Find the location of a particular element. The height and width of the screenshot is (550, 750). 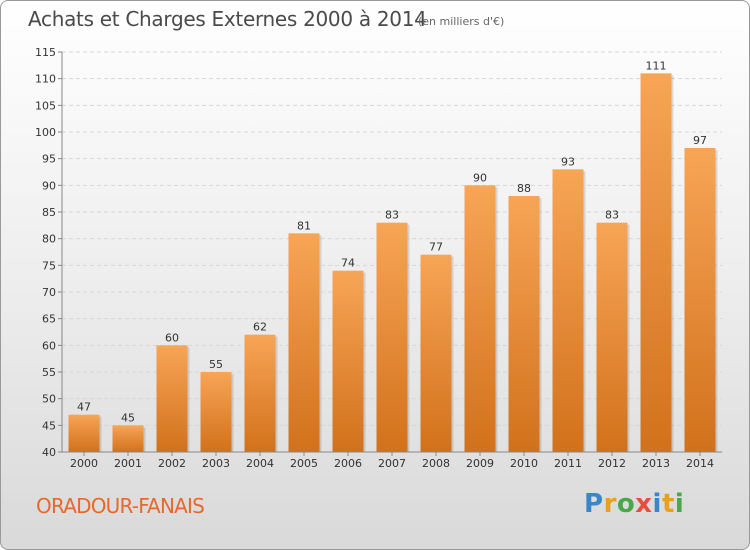

bar-value-label: 62 is located at coordinates (260, 327).